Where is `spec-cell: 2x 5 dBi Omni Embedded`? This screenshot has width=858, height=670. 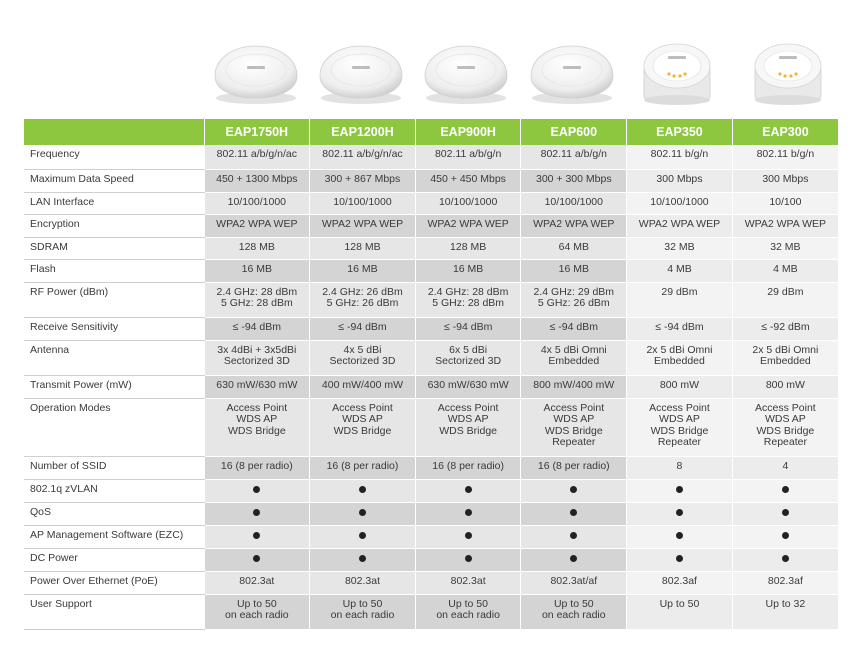 spec-cell: 2x 5 dBi Omni Embedded is located at coordinates (679, 358).